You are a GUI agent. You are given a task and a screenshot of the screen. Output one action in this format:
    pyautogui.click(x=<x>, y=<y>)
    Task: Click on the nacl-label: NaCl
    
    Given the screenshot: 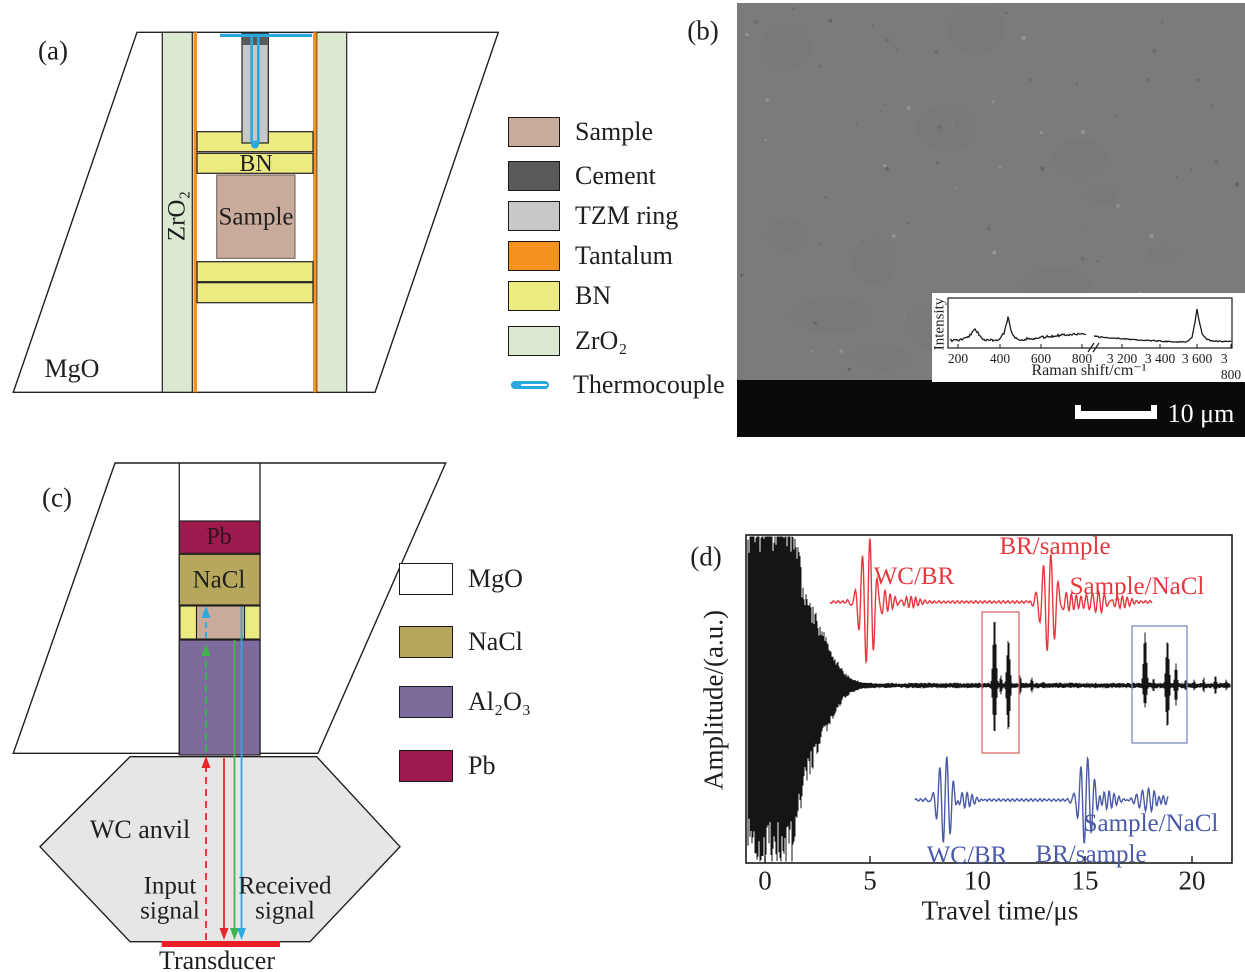 What is the action you would take?
    pyautogui.click(x=219, y=580)
    